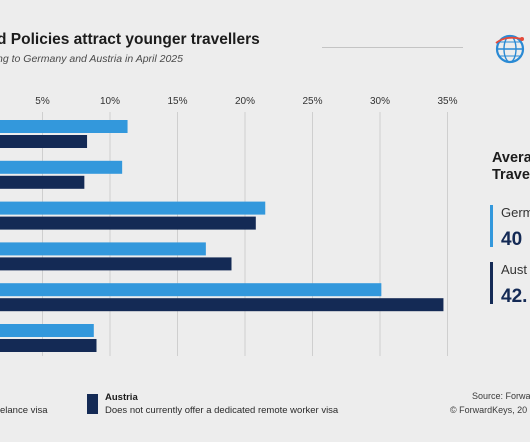 This screenshot has height=442, width=530. Describe the element at coordinates (380, 101) in the screenshot. I see `x-tick-label: 30%` at that location.